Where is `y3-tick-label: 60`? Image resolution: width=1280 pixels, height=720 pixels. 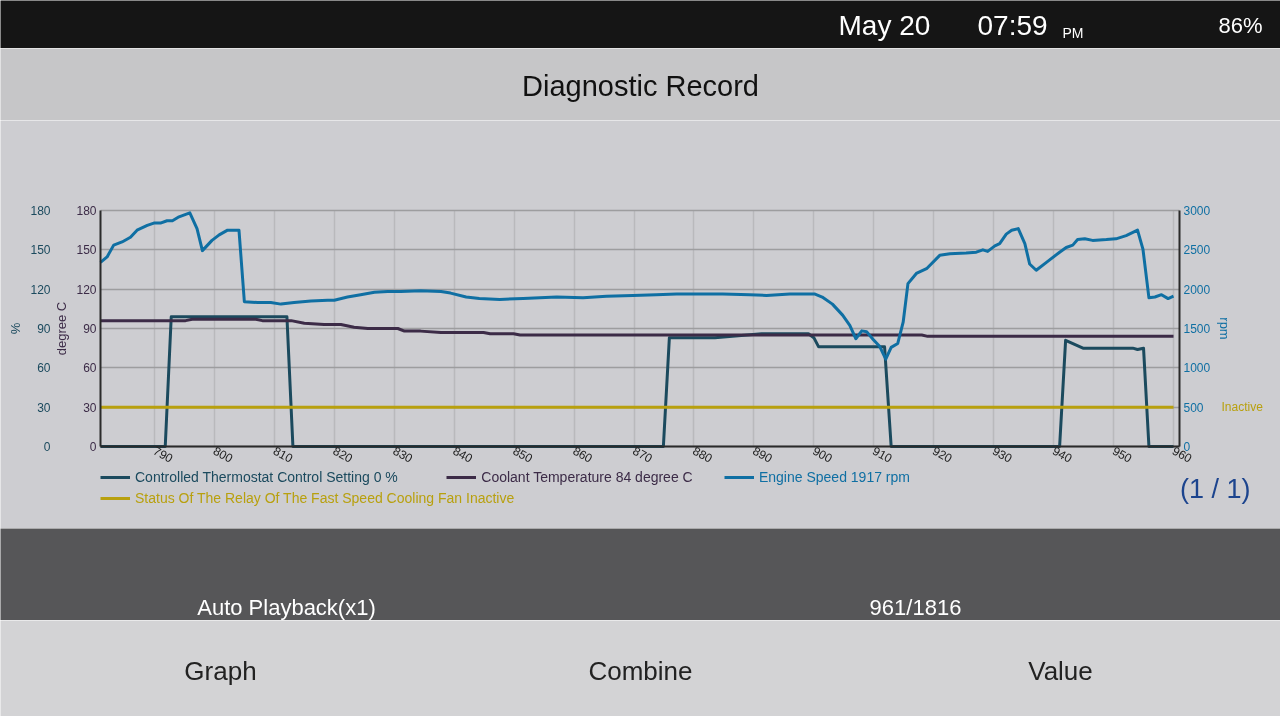
y3-tick-label: 60 is located at coordinates (44, 368).